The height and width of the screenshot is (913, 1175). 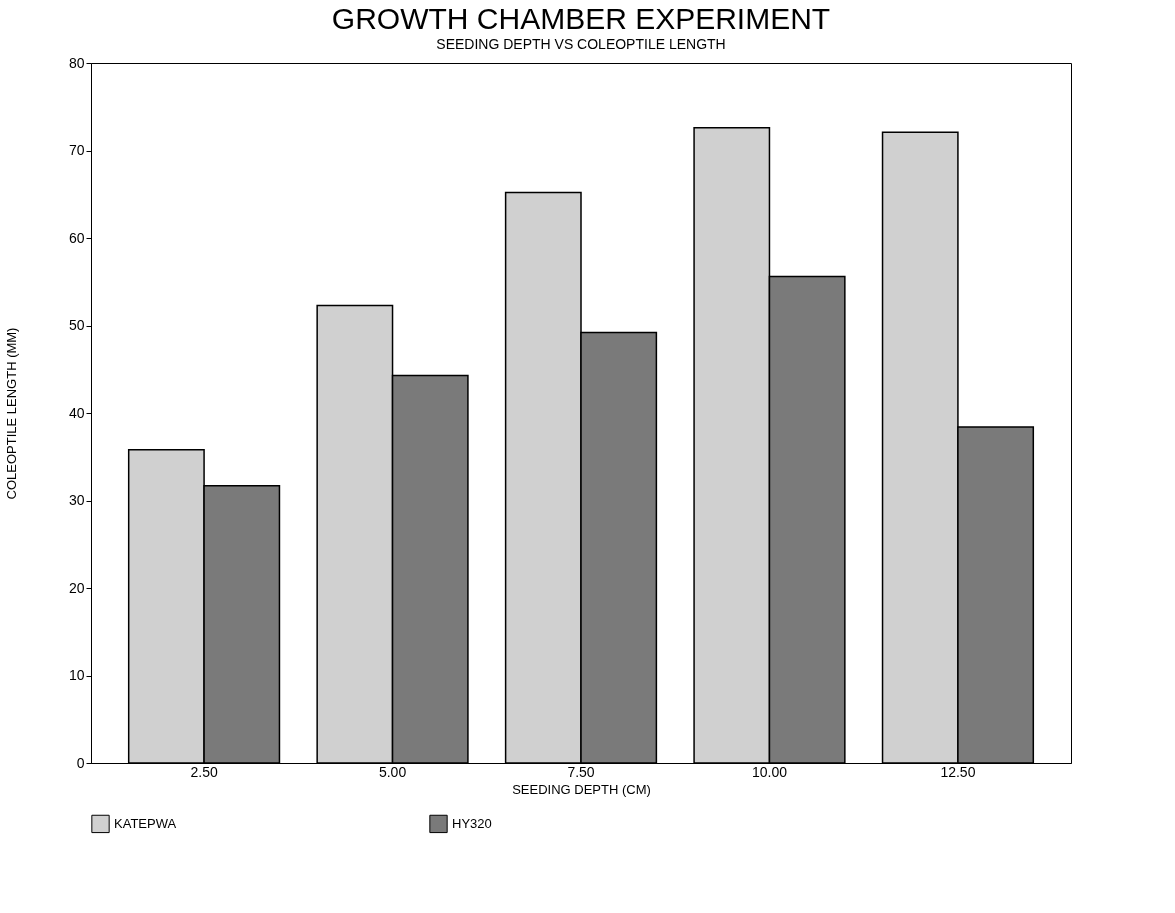 What do you see at coordinates (76, 62) in the screenshot?
I see `y-tick-label: 80` at bounding box center [76, 62].